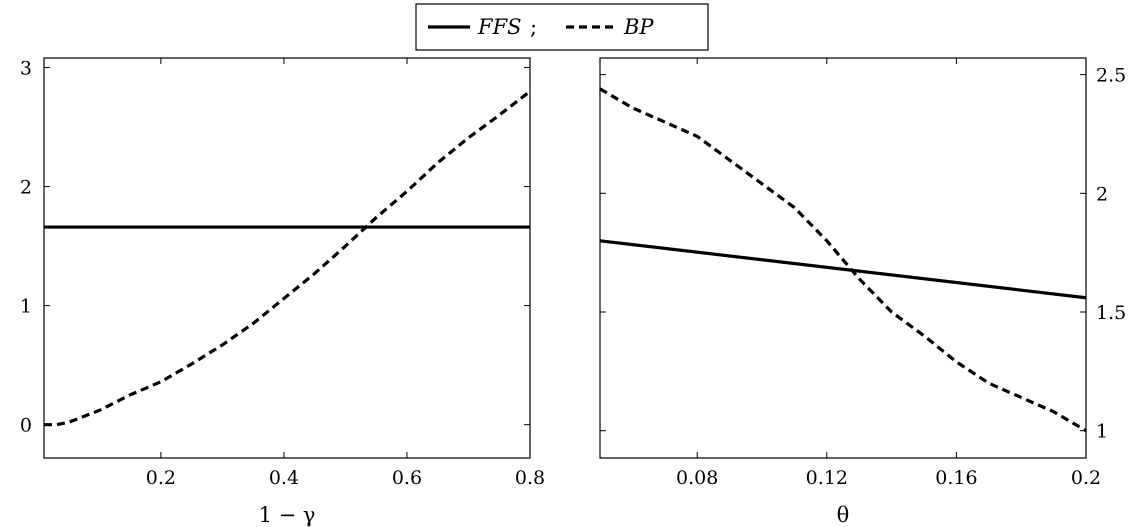  I want to click on legend-label-bp: BP, so click(638, 27).